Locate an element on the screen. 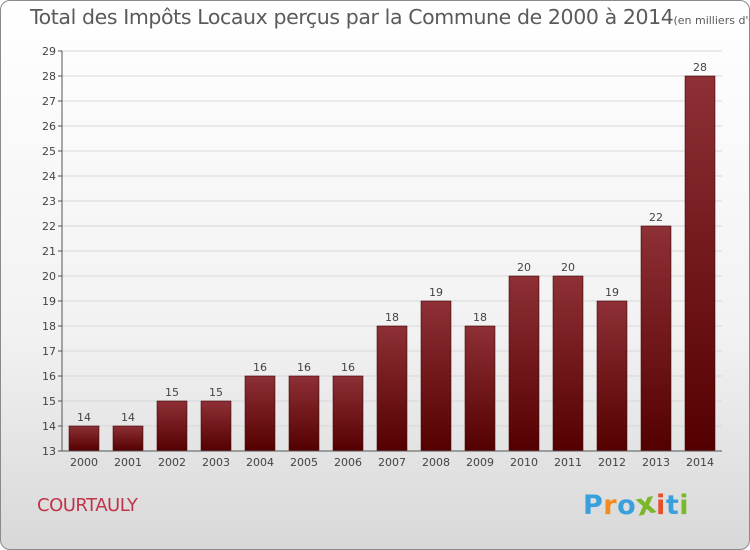 The image size is (750, 550). y-axis-ticks: 13 14 15 16 17 18 19 20 21 22 23 24 25 26 27 28 29 is located at coordinates (52, 251).